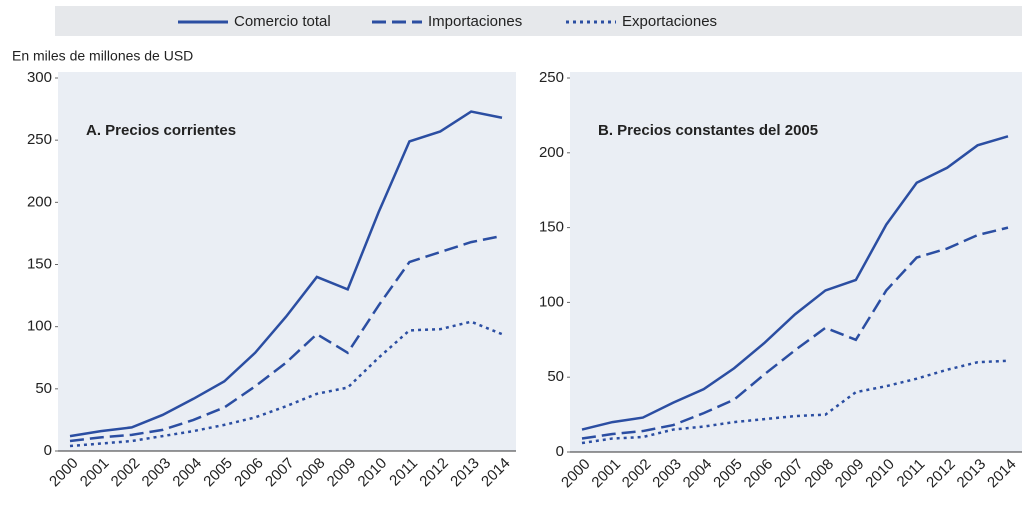  I want to click on chart-title: B. Precios constantes del 2005, so click(708, 130).